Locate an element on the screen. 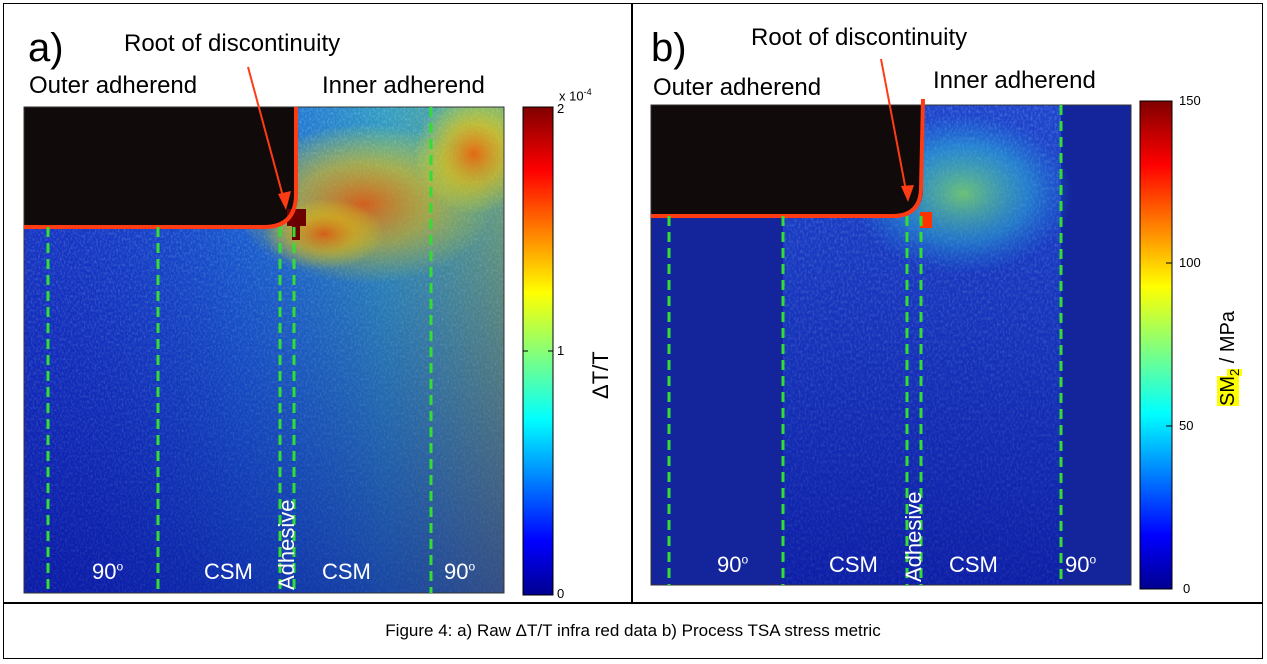  colorbar-label: SM2 / MPa is located at coordinates (1229, 358).